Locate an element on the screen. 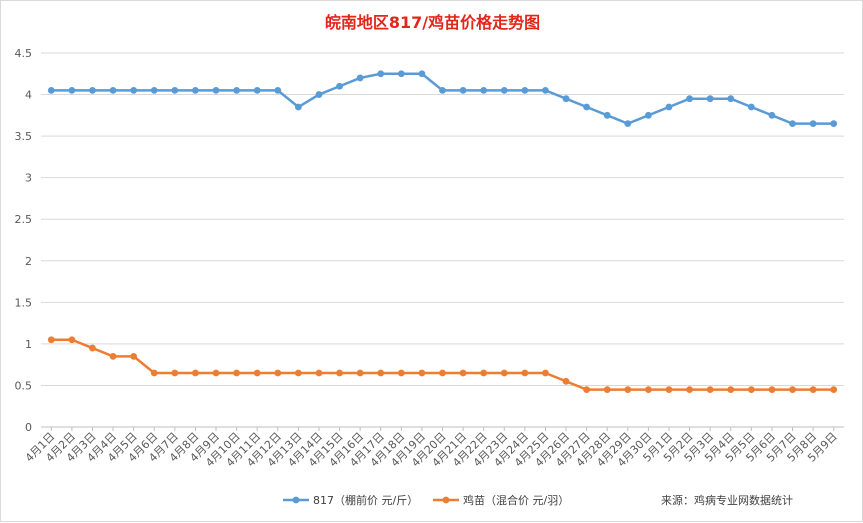 The width and height of the screenshot is (863, 523). source-note: 来源：鸡病专业网数据统计 is located at coordinates (727, 500).